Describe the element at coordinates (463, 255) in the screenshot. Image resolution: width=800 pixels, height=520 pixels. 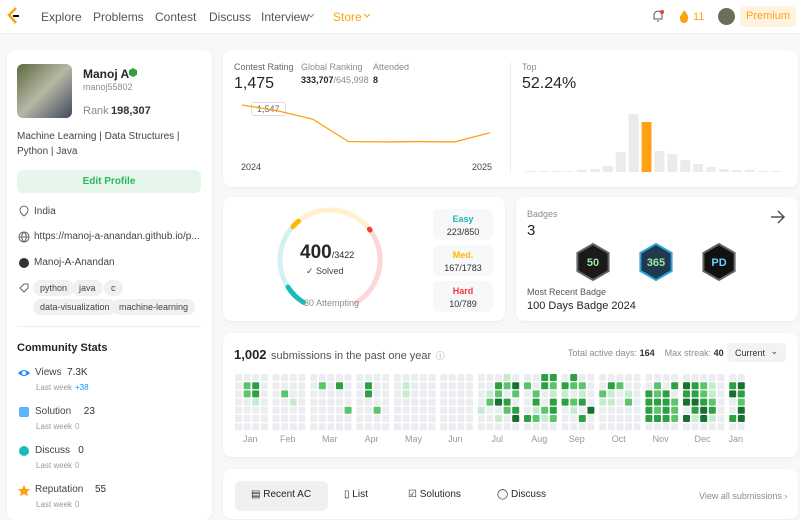
I see `level-name: Med.` at that location.